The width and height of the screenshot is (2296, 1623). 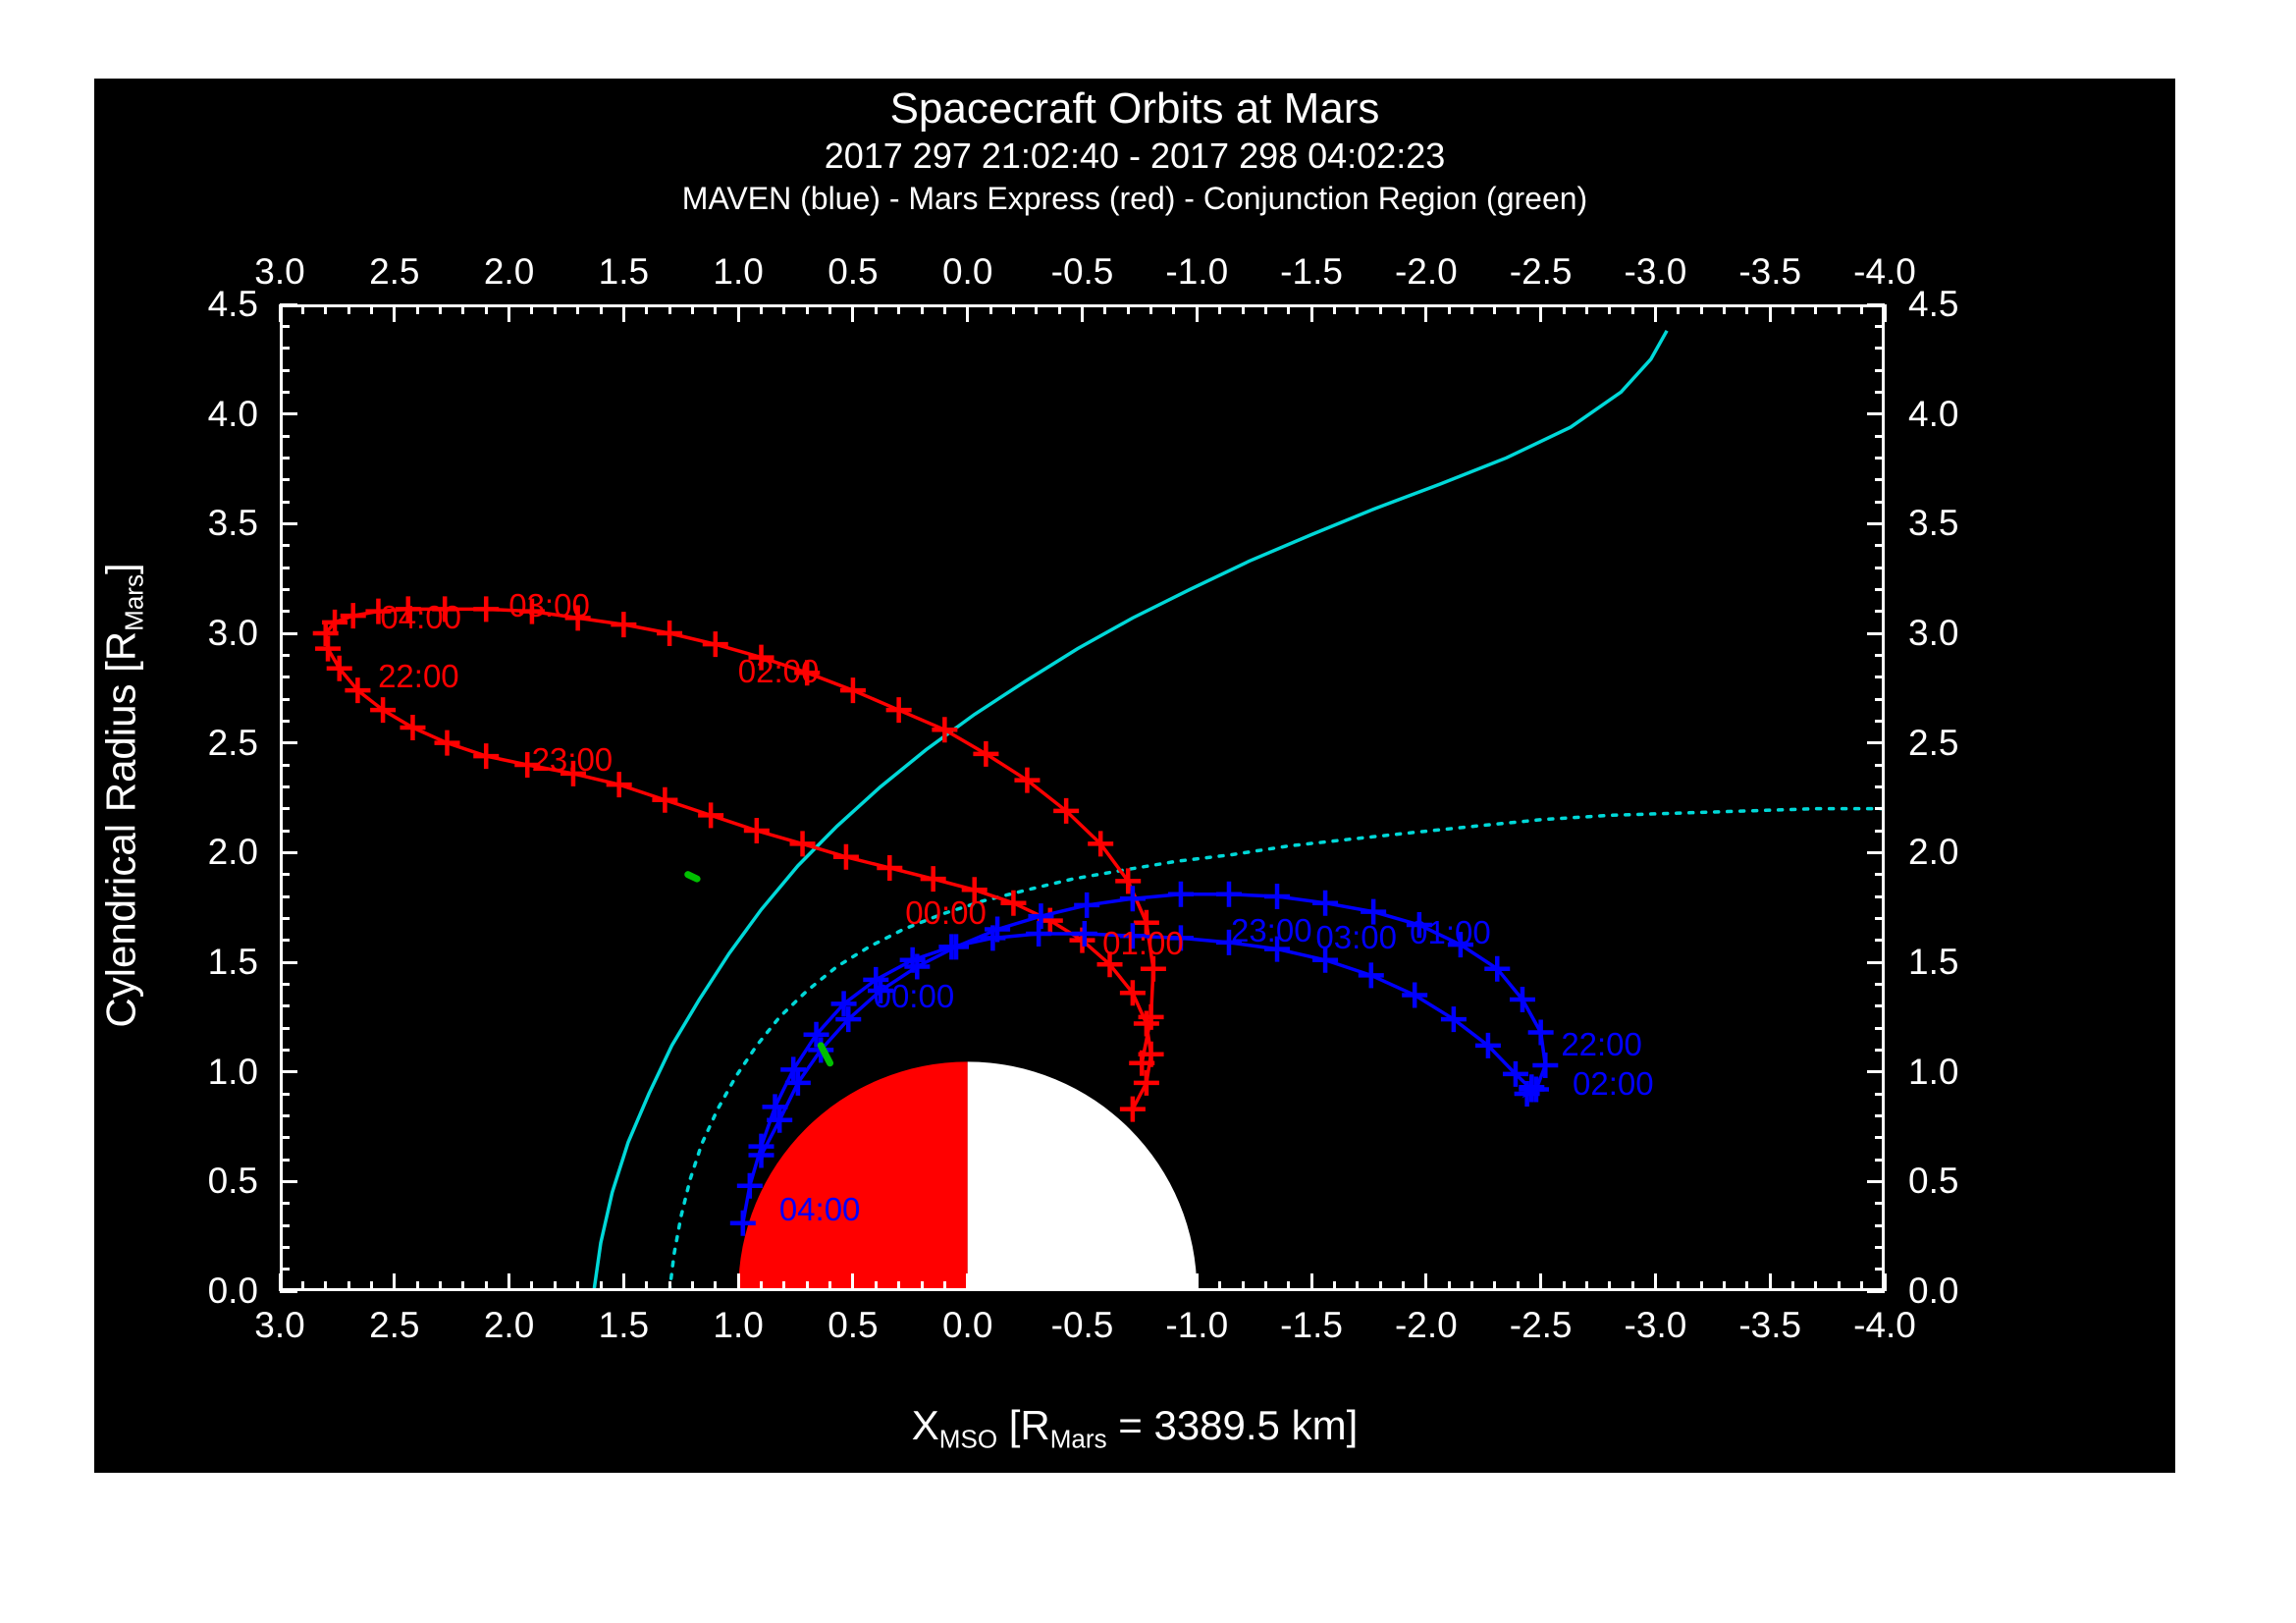 I want to click on x-tick-label-top: -1.5, so click(x=1312, y=271).